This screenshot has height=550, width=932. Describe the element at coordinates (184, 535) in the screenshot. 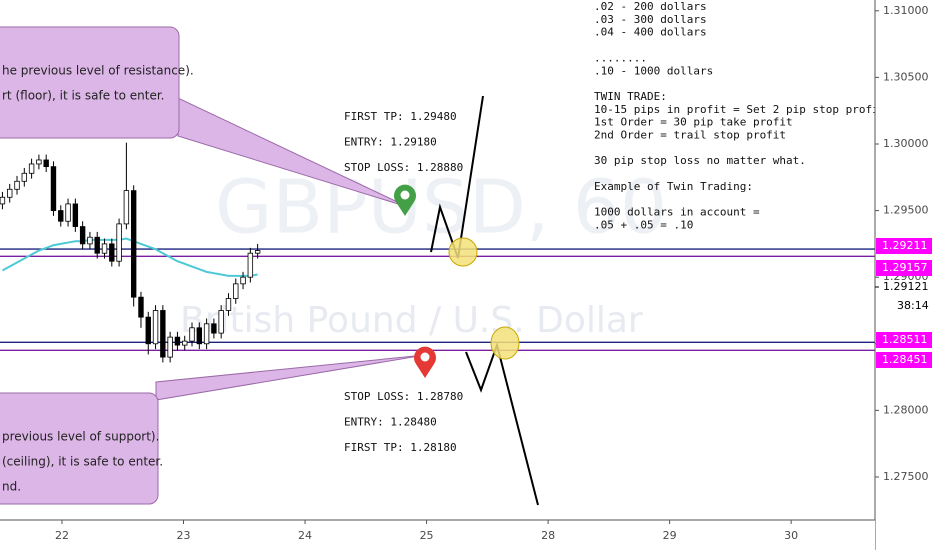

I see `x-tick-label: 23` at that location.